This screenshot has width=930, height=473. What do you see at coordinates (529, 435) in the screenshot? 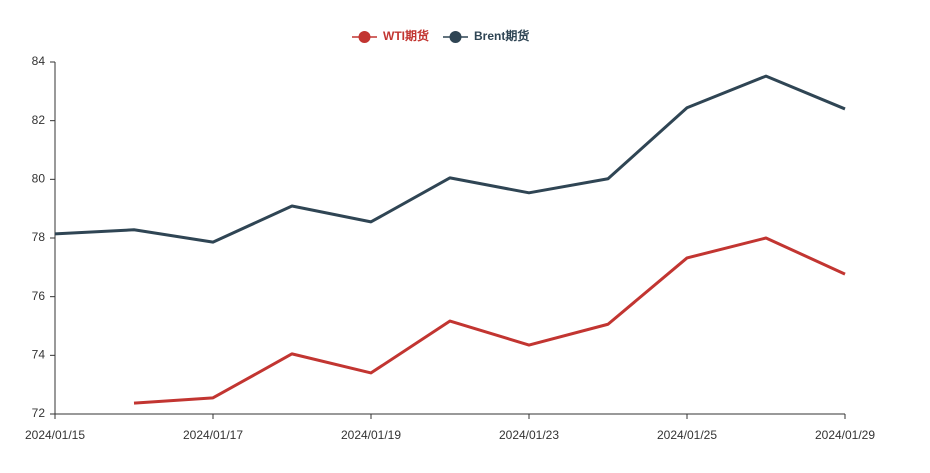
I see `x-tick-label: 2024/01/23` at bounding box center [529, 435].